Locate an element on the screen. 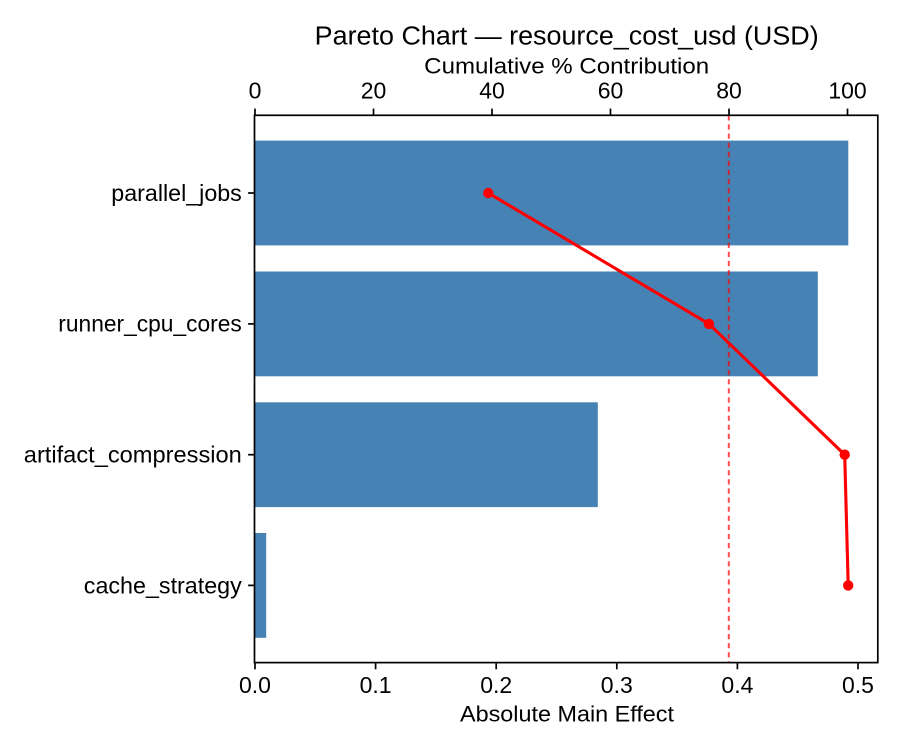  svg-text: 40 is located at coordinates (492, 91).